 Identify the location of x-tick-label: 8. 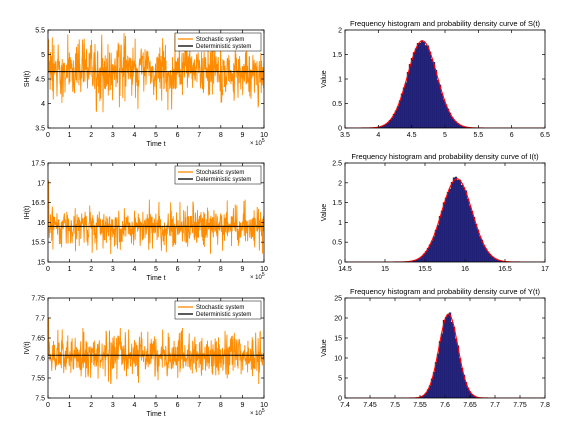
(221, 135).